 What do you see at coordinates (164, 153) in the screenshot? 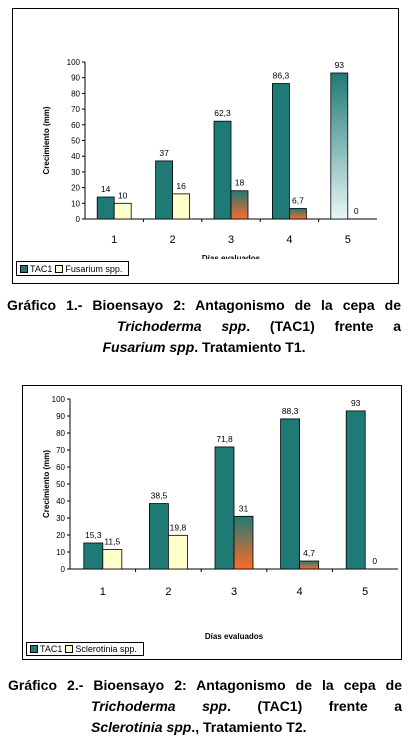
I see `data-label: 37` at bounding box center [164, 153].